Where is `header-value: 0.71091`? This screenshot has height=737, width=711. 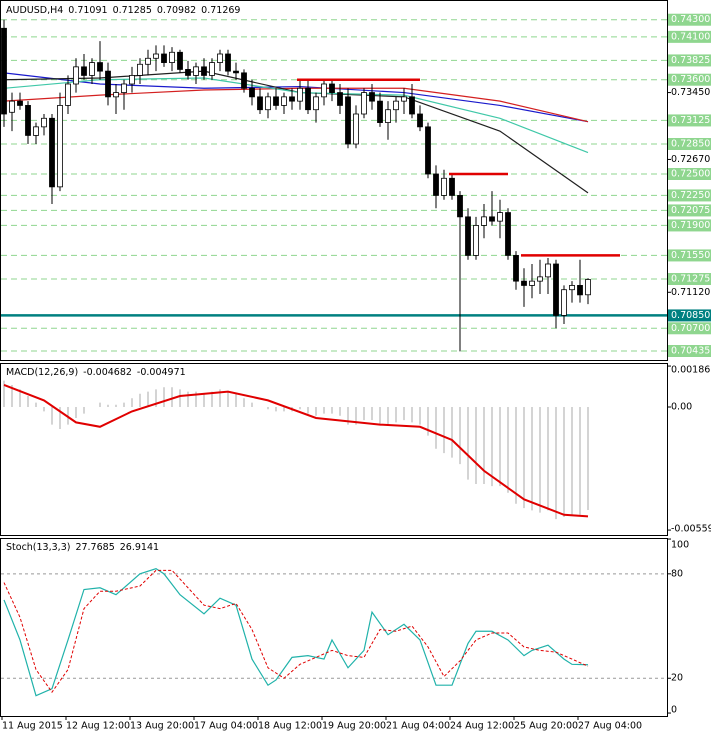
header-value: 0.71091 is located at coordinates (87, 10).